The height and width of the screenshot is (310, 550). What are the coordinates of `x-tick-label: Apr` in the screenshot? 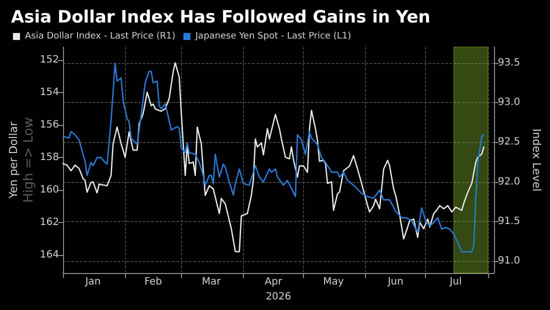 It's located at (273, 282).